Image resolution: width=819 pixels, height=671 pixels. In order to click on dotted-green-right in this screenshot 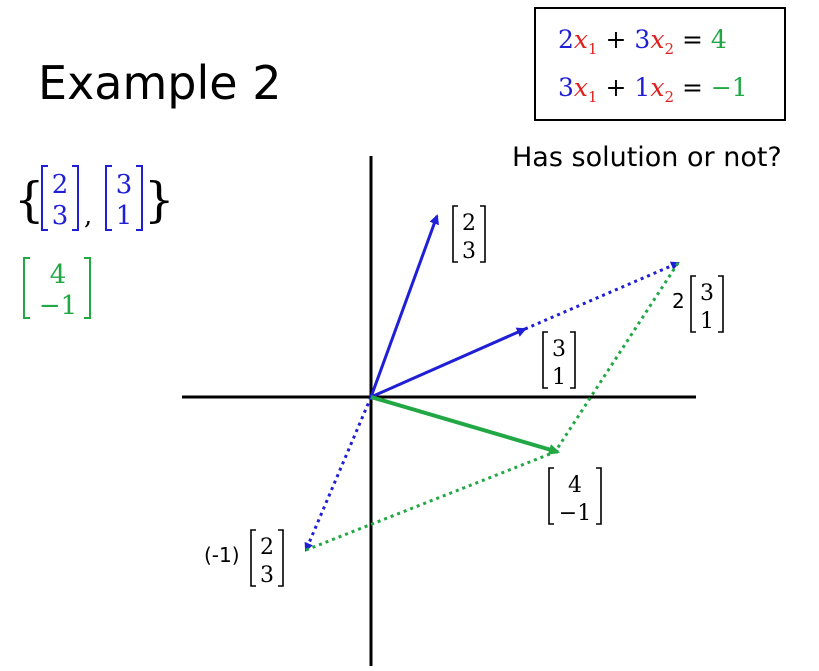, I will do `click(616, 357)`.